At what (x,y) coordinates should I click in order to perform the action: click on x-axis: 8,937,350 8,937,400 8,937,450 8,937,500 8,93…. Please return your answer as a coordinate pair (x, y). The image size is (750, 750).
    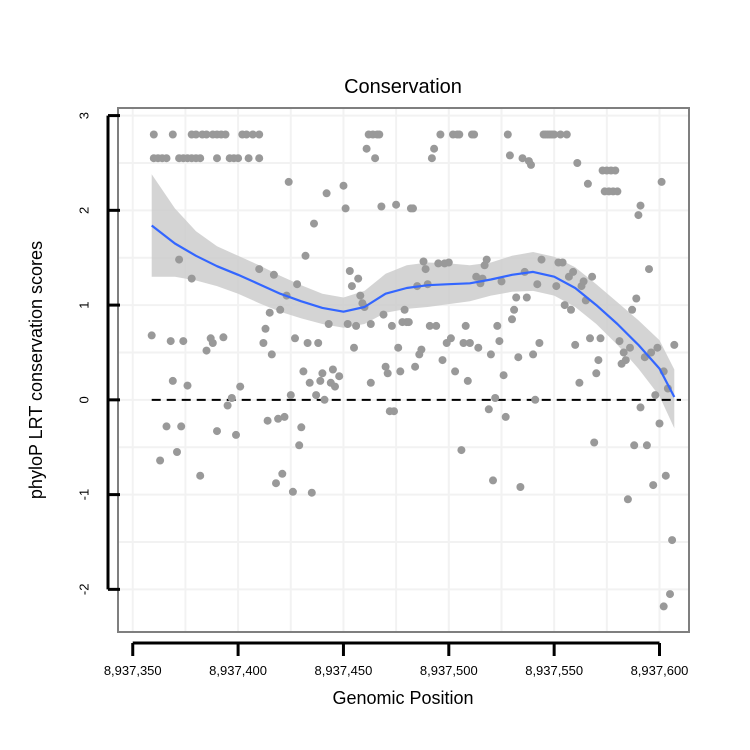
    Looking at the image, I should click on (396, 659).